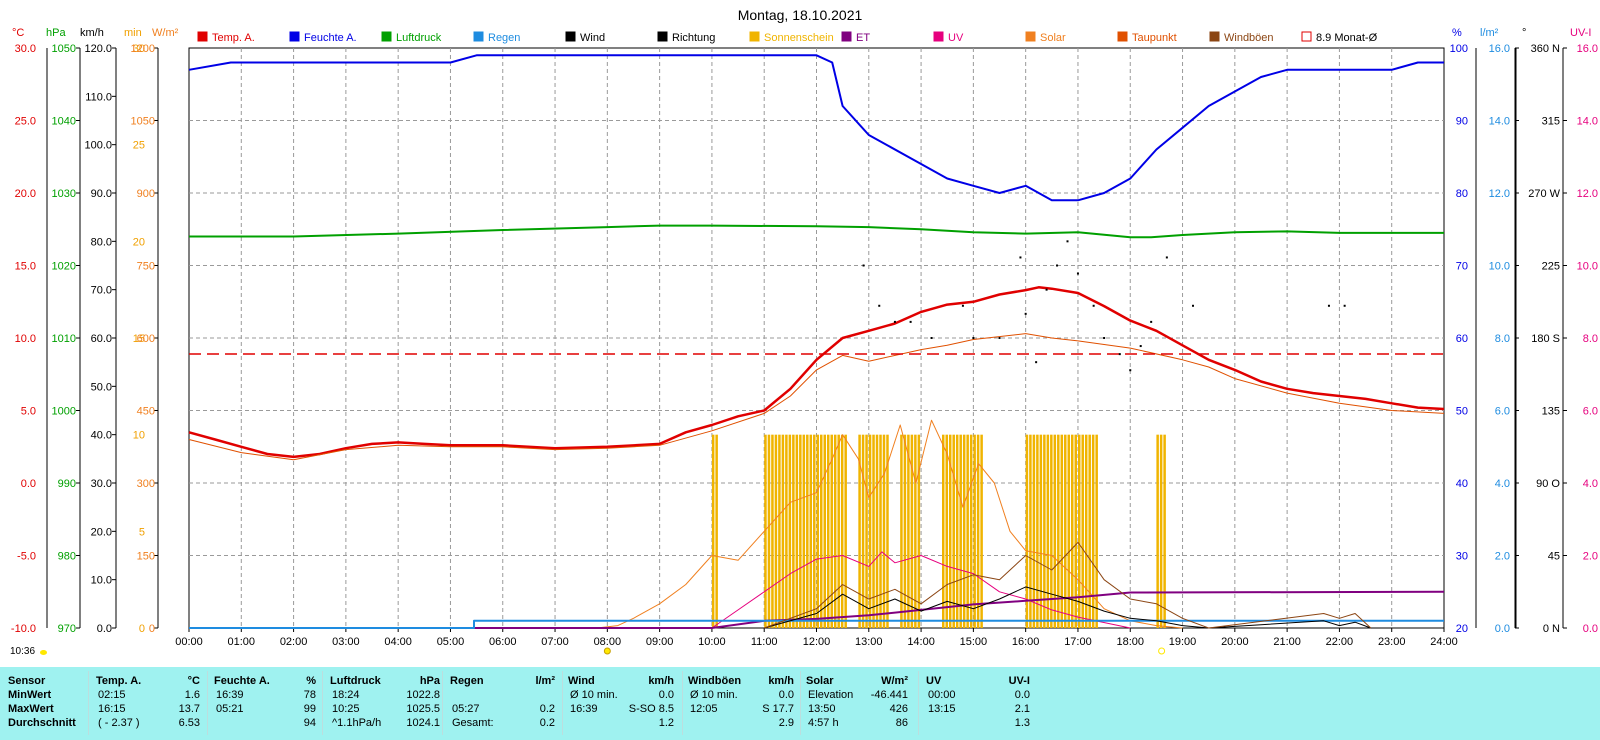  Describe the element at coordinates (901, 723) in the screenshot. I see `stats-value: 86` at that location.